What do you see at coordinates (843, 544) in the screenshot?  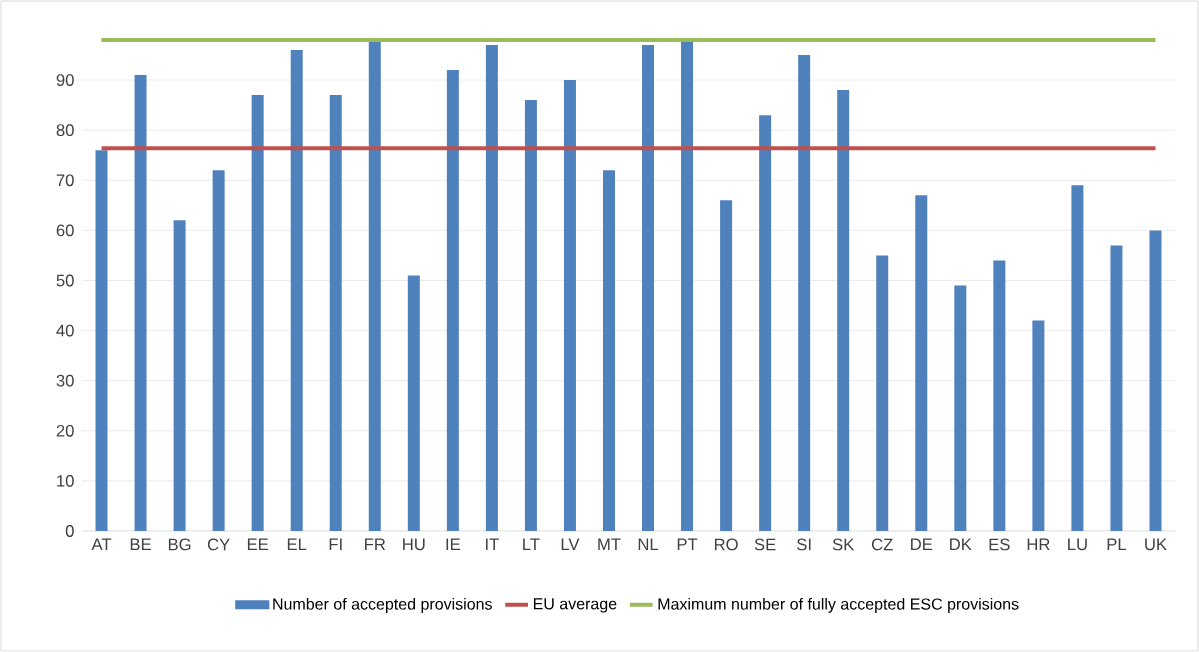 I see `x-tick-label: SK` at bounding box center [843, 544].